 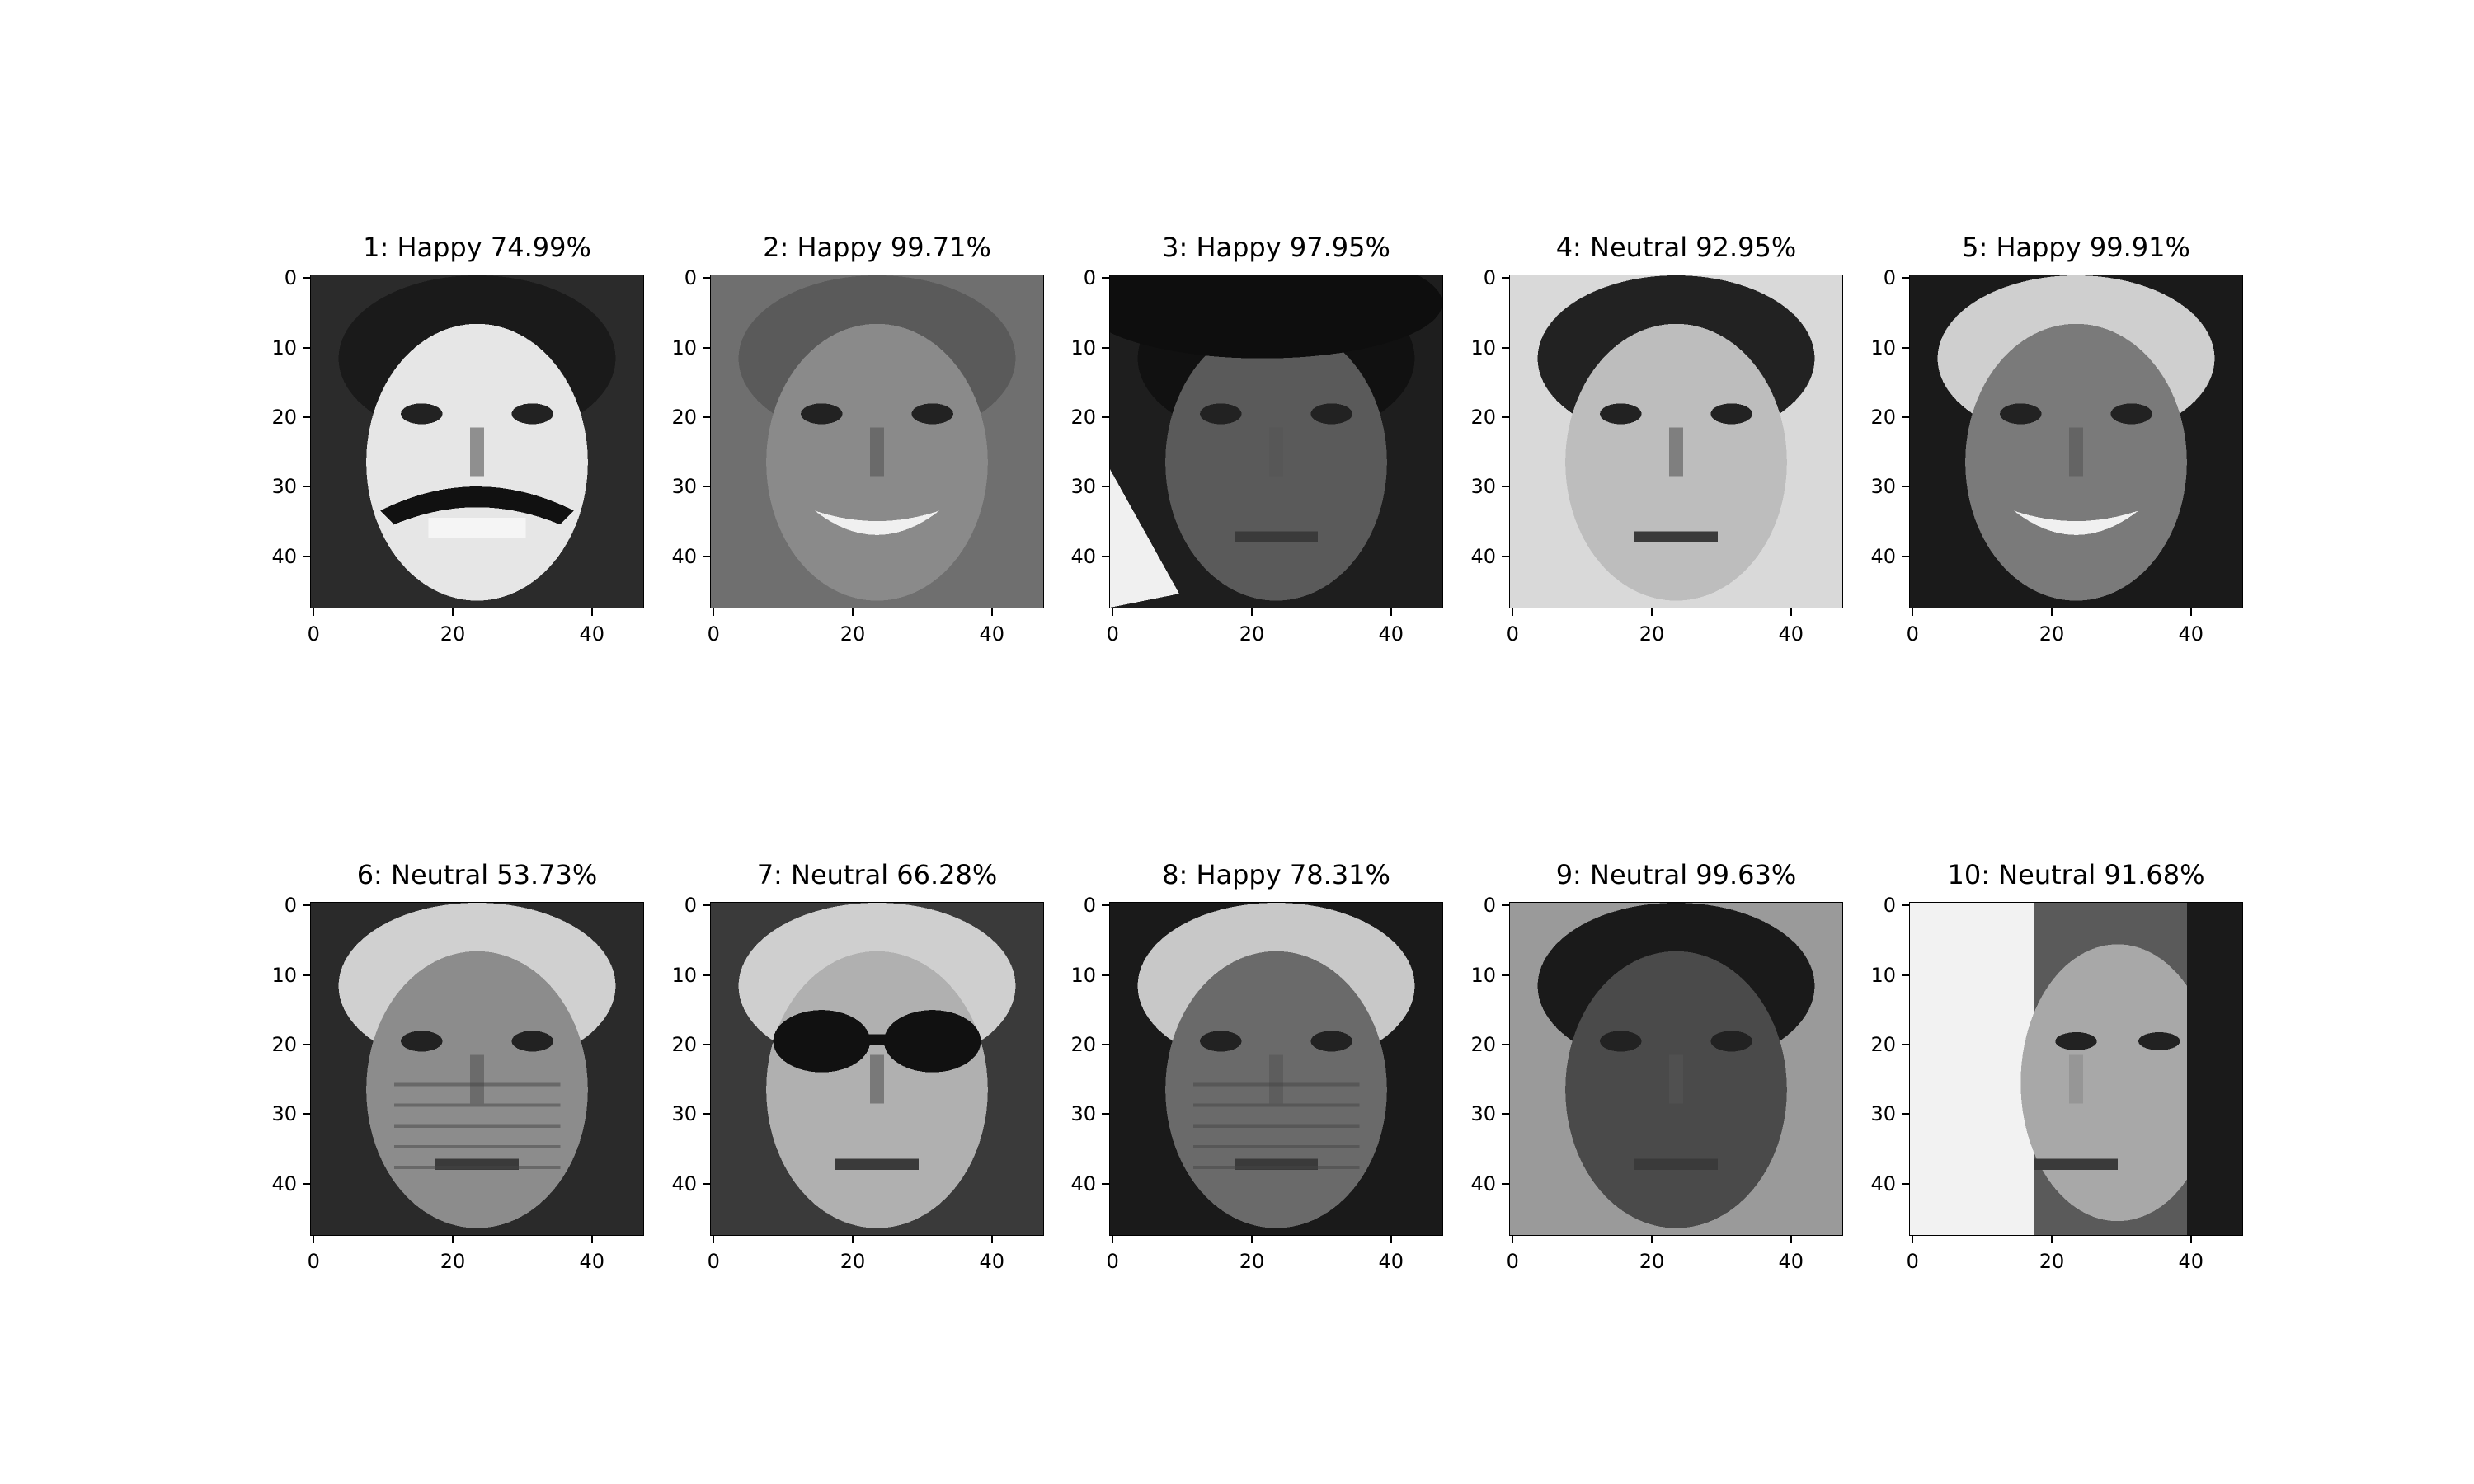 What do you see at coordinates (477, 247) in the screenshot?
I see `panel-title: 1: Happy 74.99%` at bounding box center [477, 247].